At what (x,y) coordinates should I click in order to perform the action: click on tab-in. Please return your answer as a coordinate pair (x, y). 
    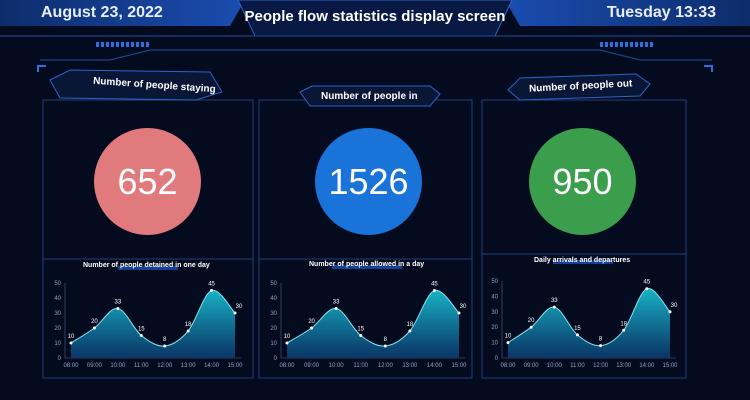
    Looking at the image, I should click on (370, 96).